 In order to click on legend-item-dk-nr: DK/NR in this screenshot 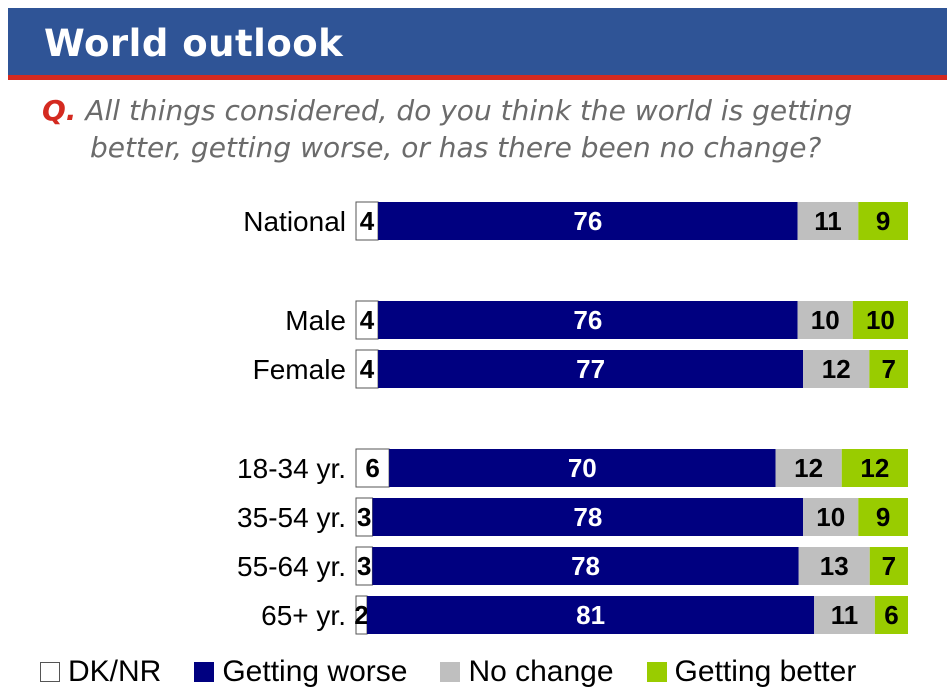, I will do `click(100, 672)`.